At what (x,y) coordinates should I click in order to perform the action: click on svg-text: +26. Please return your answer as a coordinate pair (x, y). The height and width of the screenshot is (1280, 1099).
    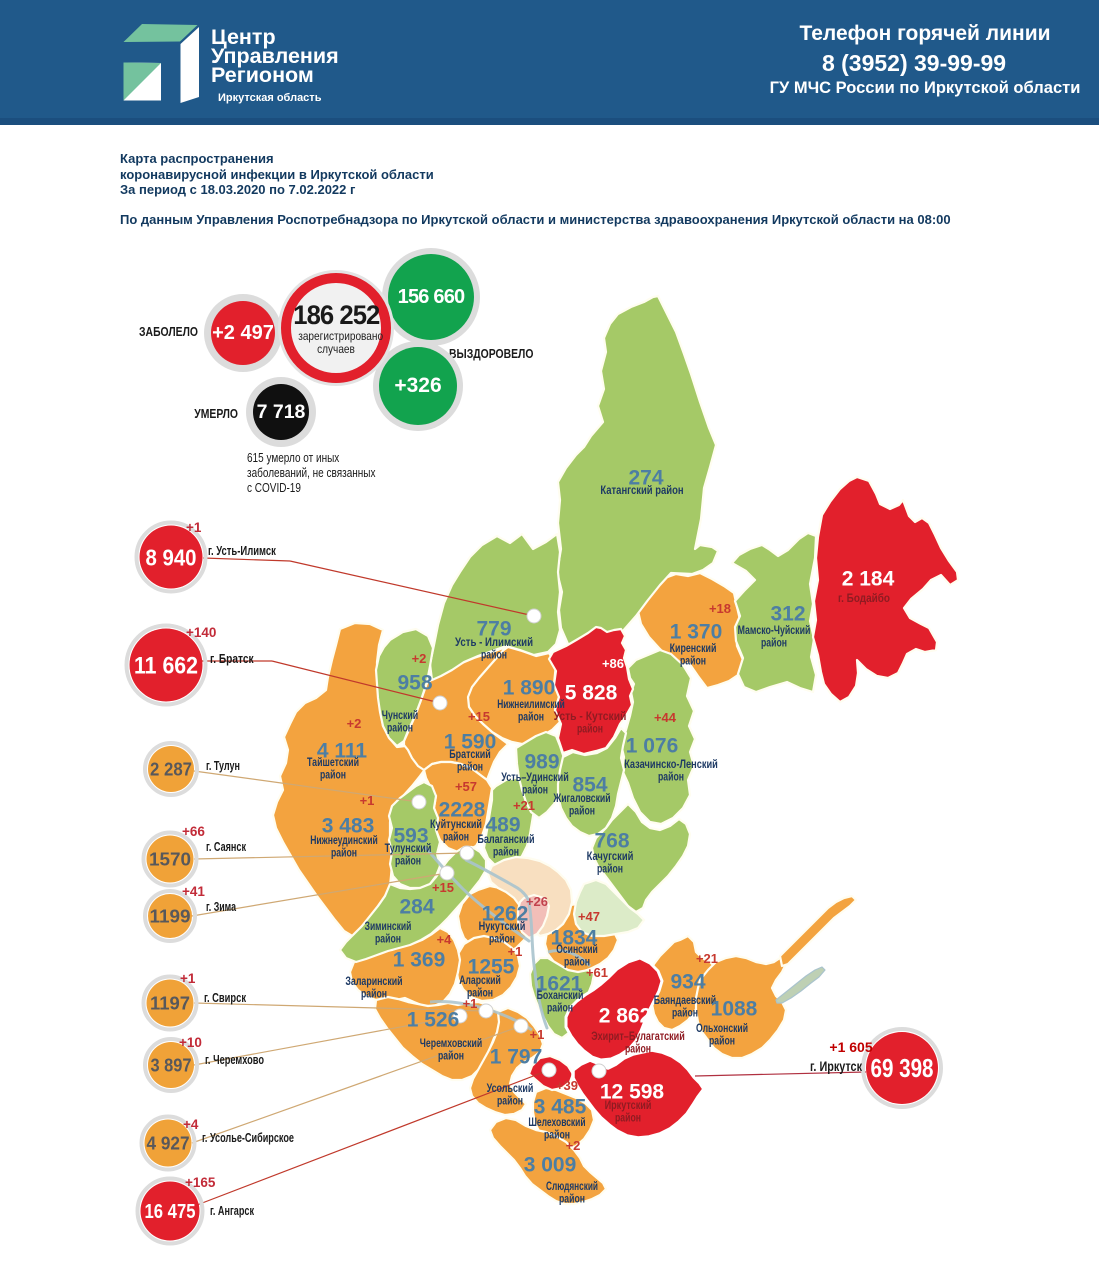
    Looking at the image, I should click on (537, 901).